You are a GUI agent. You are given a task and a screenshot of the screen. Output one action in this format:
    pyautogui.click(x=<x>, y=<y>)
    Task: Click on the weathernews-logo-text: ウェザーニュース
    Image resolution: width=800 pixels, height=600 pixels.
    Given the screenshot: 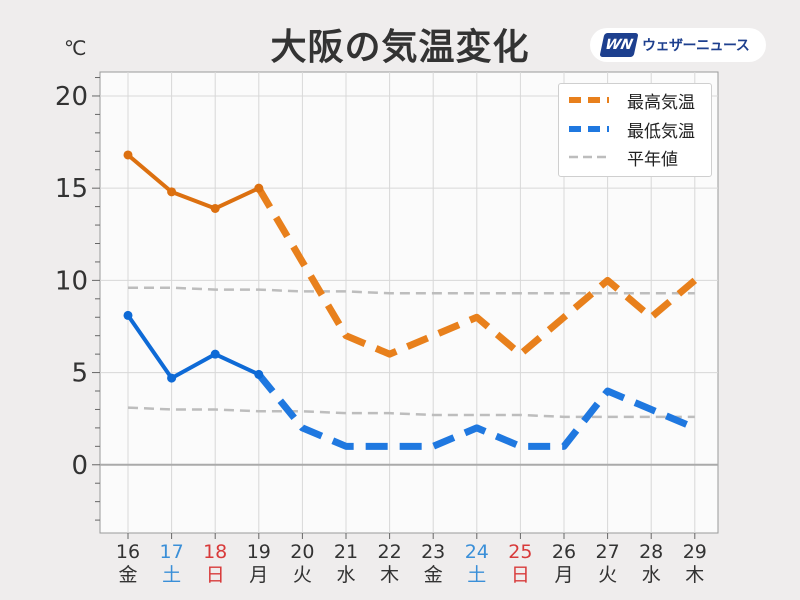 What is the action you would take?
    pyautogui.click(x=696, y=46)
    